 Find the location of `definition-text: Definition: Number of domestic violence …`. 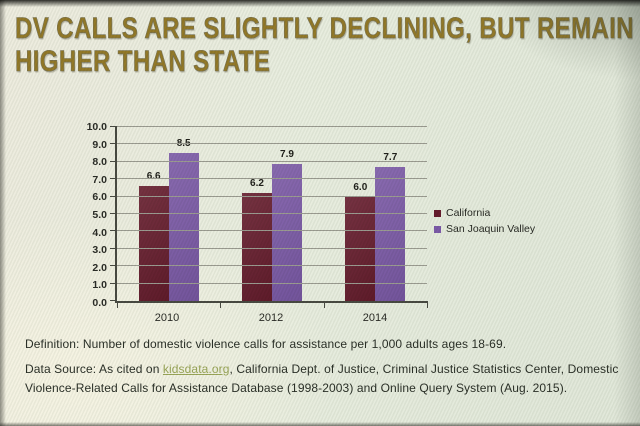

definition-text: Definition: Number of domestic violence … is located at coordinates (266, 344).